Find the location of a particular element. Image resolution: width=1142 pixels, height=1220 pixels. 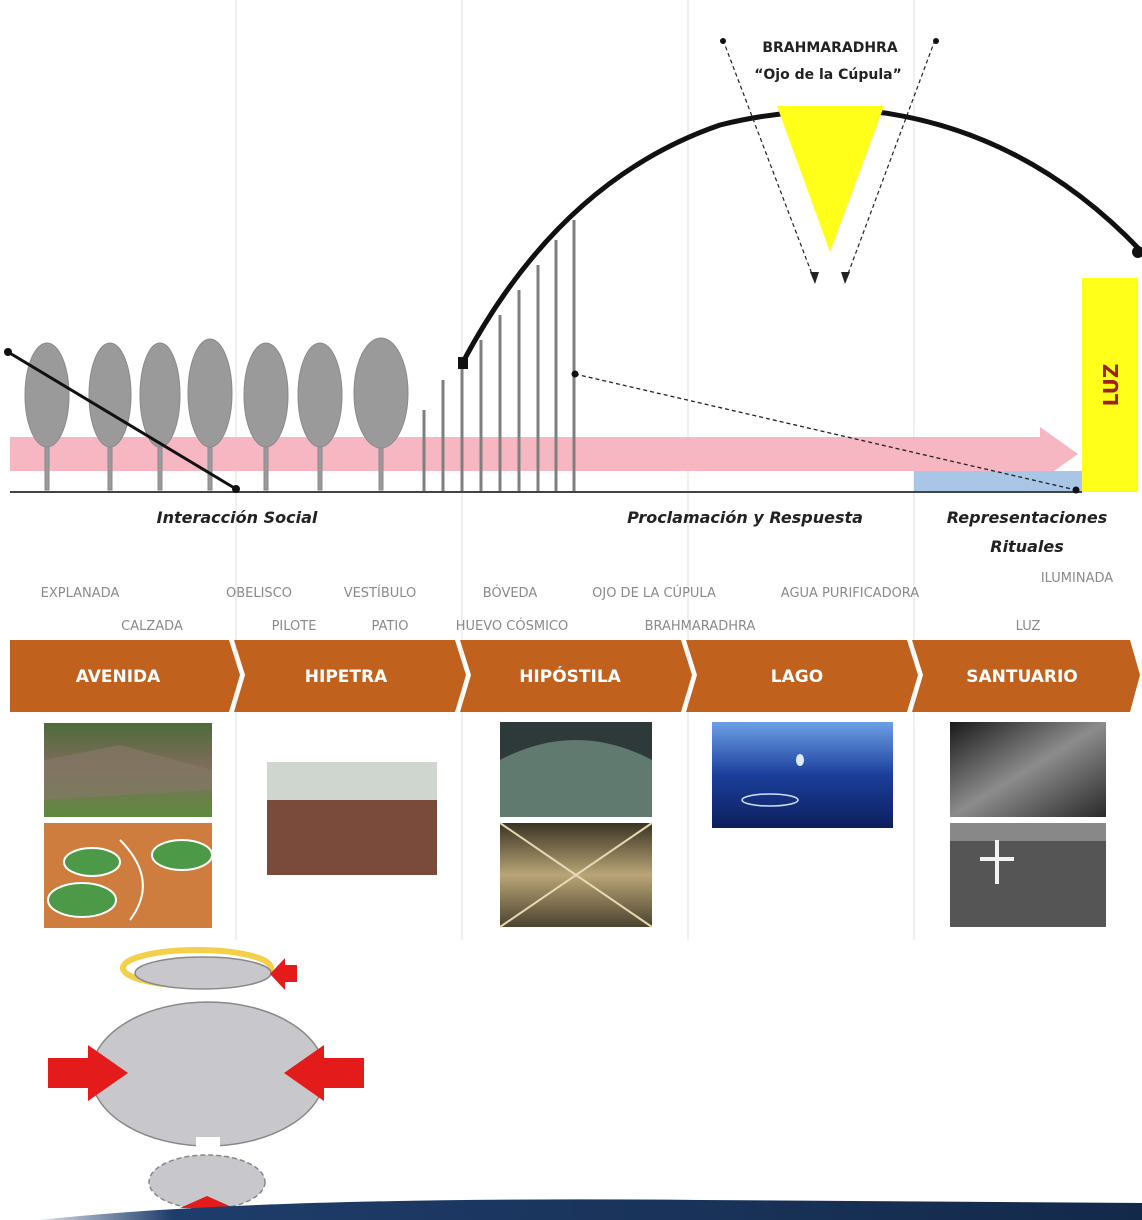

oculus-dashed-rays is located at coordinates (829, 161).